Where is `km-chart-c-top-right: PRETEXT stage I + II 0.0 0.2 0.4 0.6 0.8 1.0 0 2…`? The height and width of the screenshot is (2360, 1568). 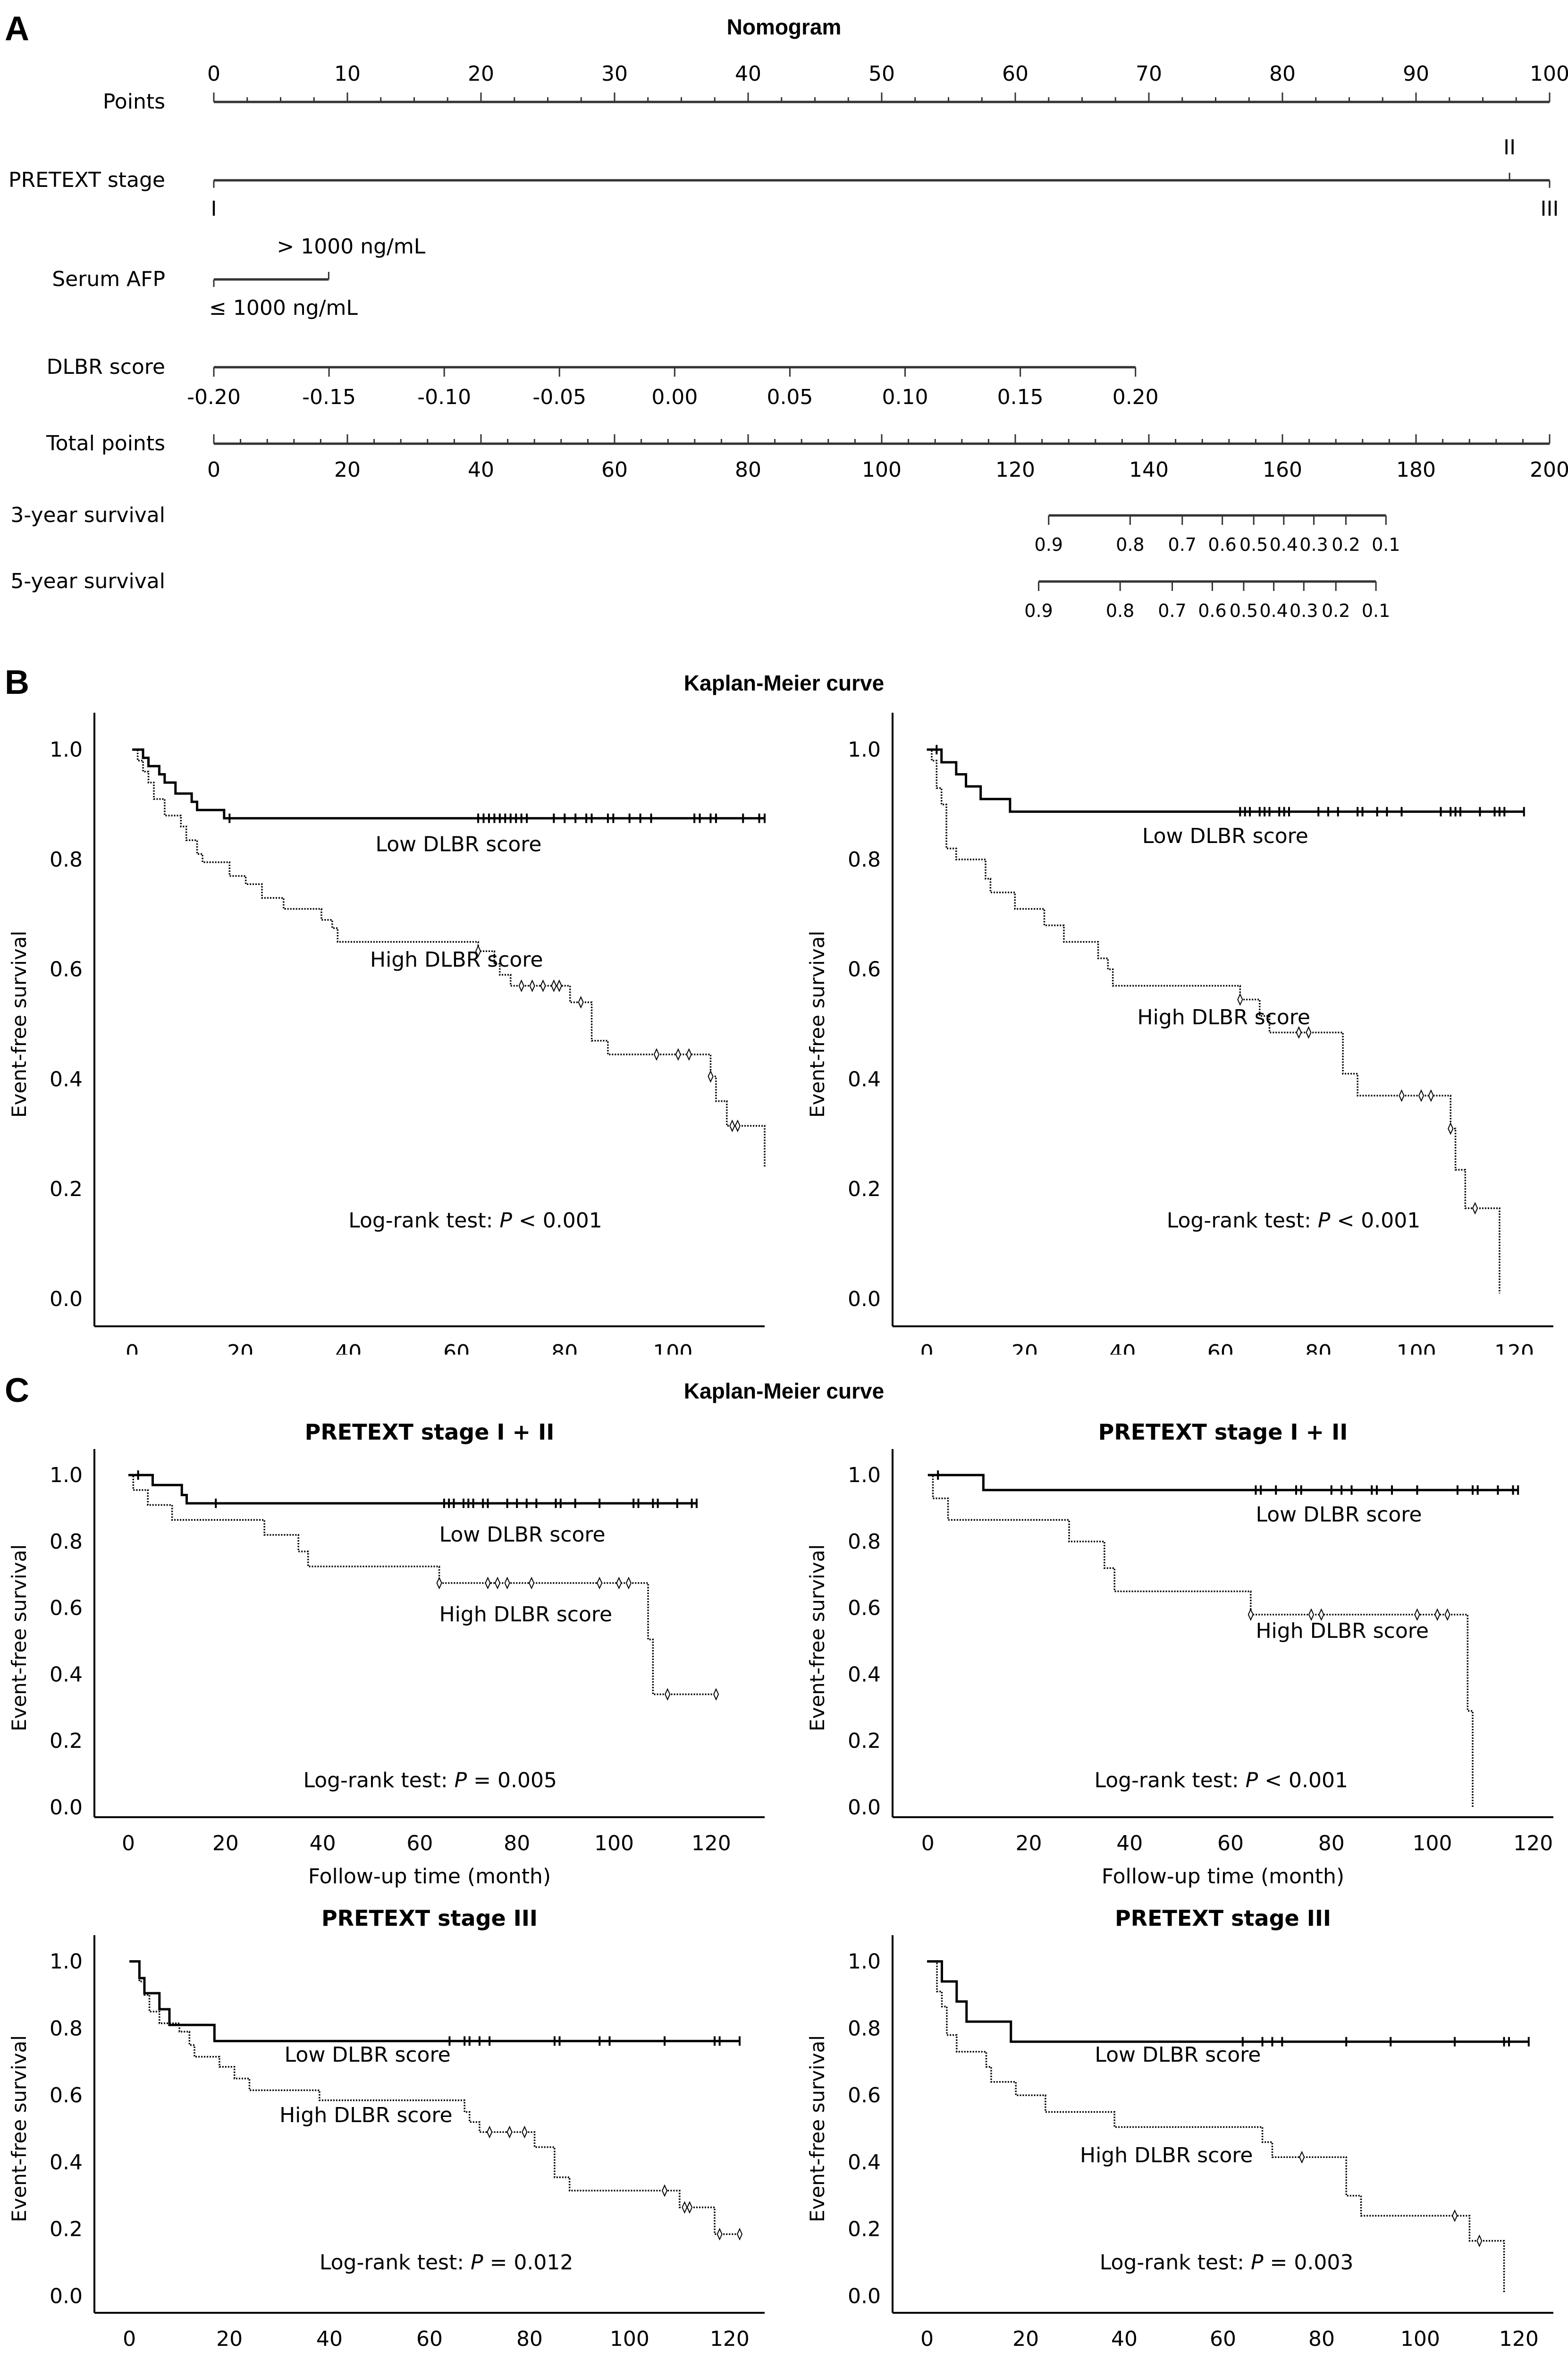
km-chart-c-top-right: PRETEXT stage I + II 0.0 0.2 0.4 0.6 0.8 1.0 0 2… is located at coordinates (1180, 1654).